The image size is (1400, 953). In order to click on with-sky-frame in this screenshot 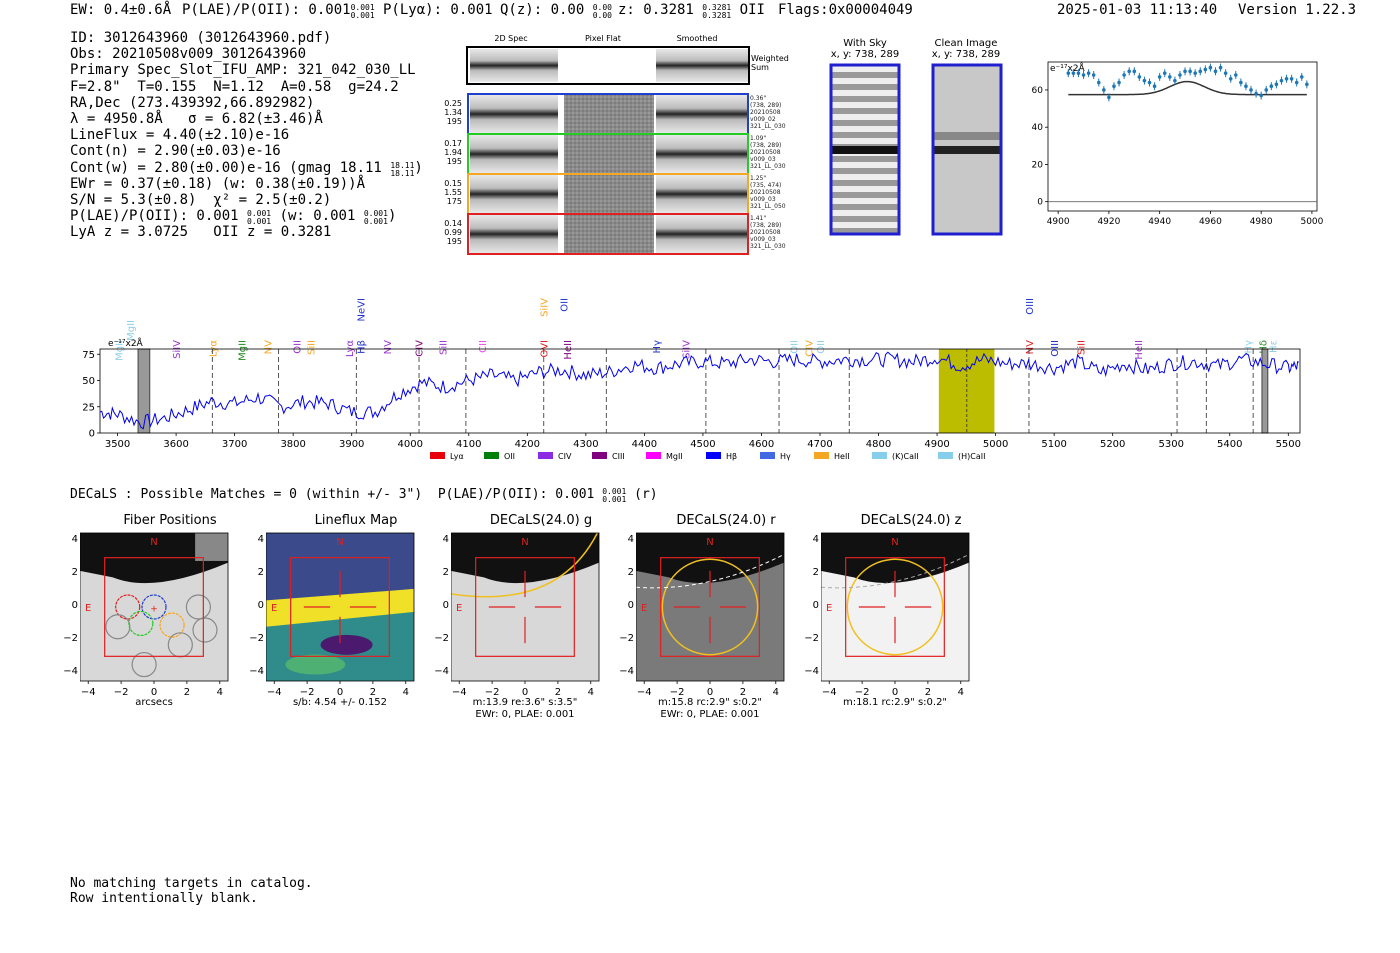, I will do `click(865, 149)`.